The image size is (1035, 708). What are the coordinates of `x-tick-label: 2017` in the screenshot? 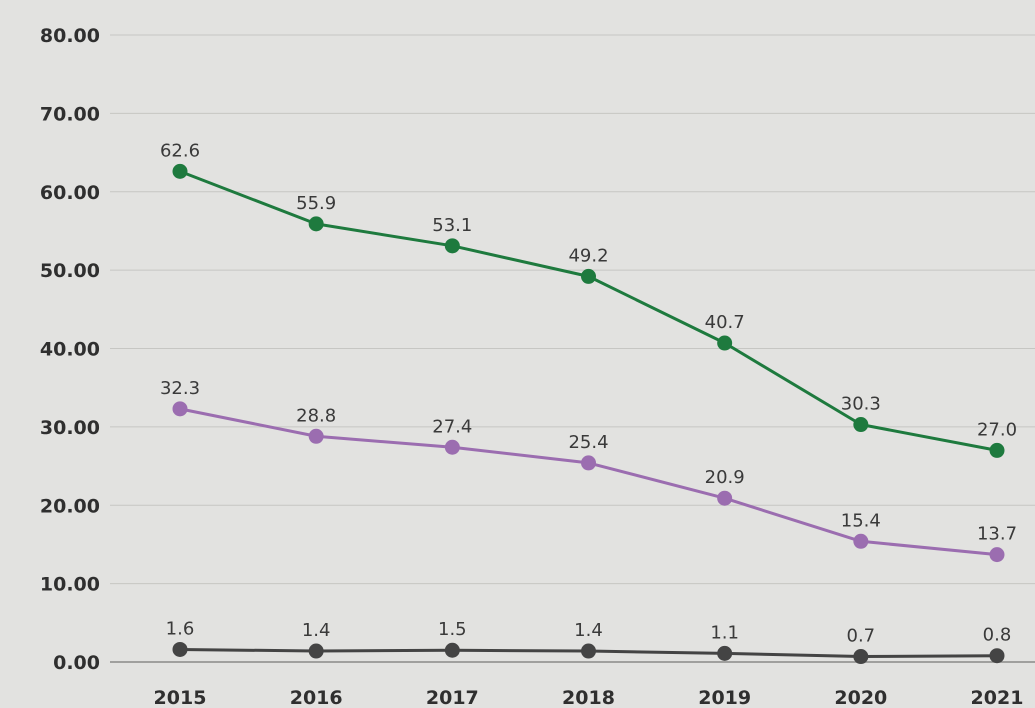 It's located at (452, 697).